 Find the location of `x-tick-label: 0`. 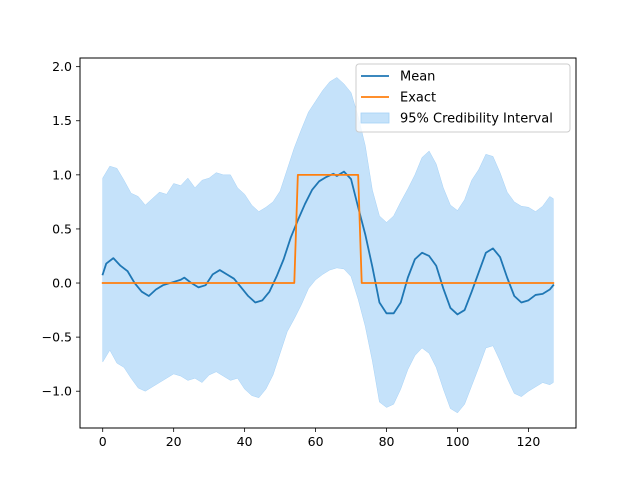

x-tick-label: 0 is located at coordinates (103, 441).